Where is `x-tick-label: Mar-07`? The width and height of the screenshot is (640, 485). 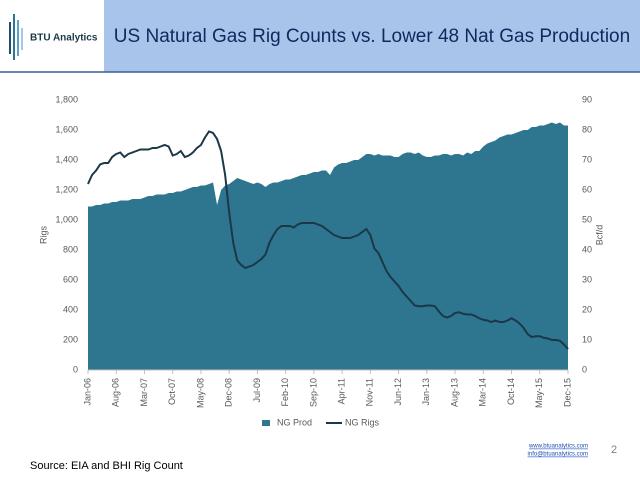 x-tick-label: Mar-07 is located at coordinates (144, 392).